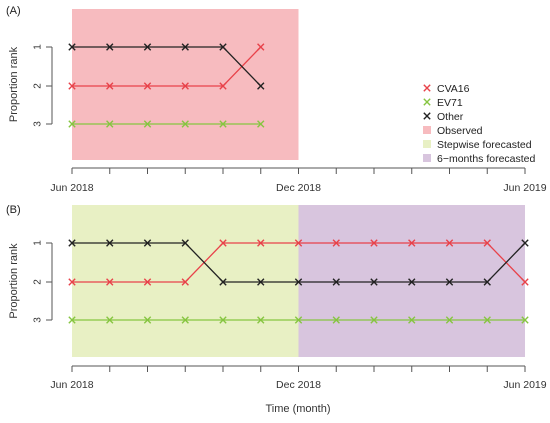  What do you see at coordinates (14, 84) in the screenshot?
I see `y-axis-title: Proportion rank` at bounding box center [14, 84].